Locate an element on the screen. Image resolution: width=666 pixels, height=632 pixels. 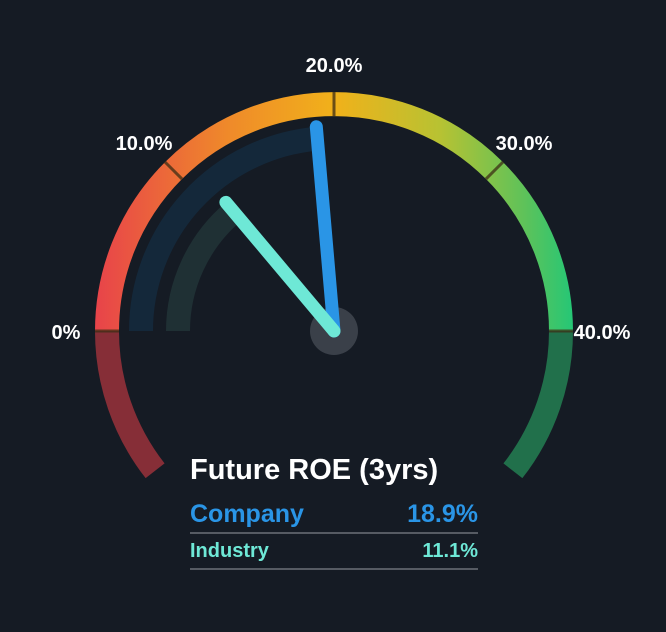
legend-industry-value: 11.1% is located at coordinates (450, 550).